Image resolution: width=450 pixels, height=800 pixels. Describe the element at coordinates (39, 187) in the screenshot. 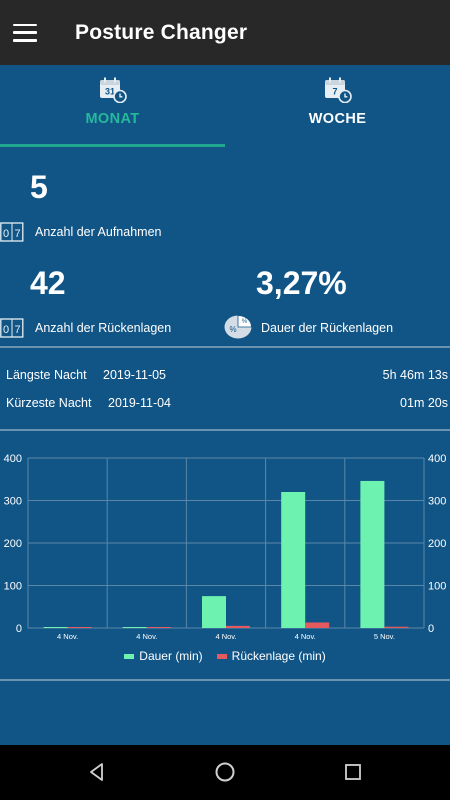

I see `recordings-count: 5` at that location.